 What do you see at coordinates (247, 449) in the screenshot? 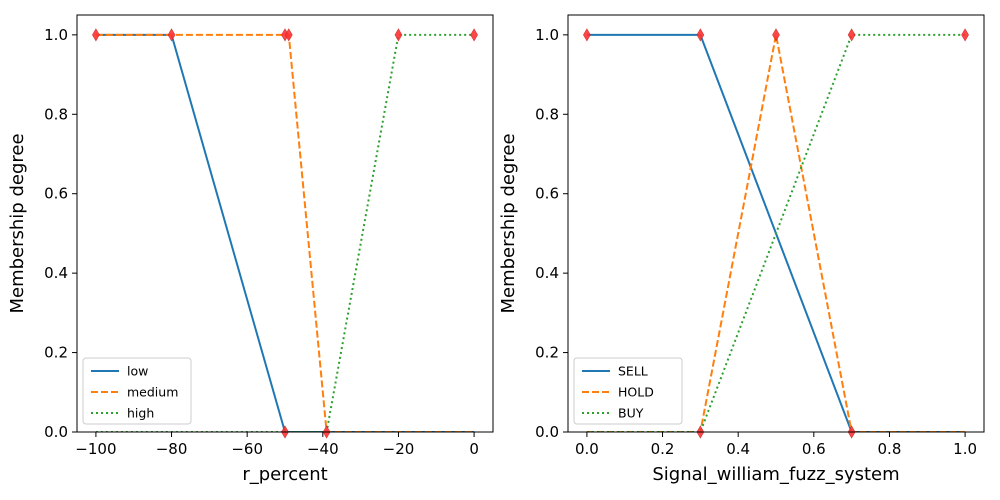
I see `x-tick-label: −60` at bounding box center [247, 449].